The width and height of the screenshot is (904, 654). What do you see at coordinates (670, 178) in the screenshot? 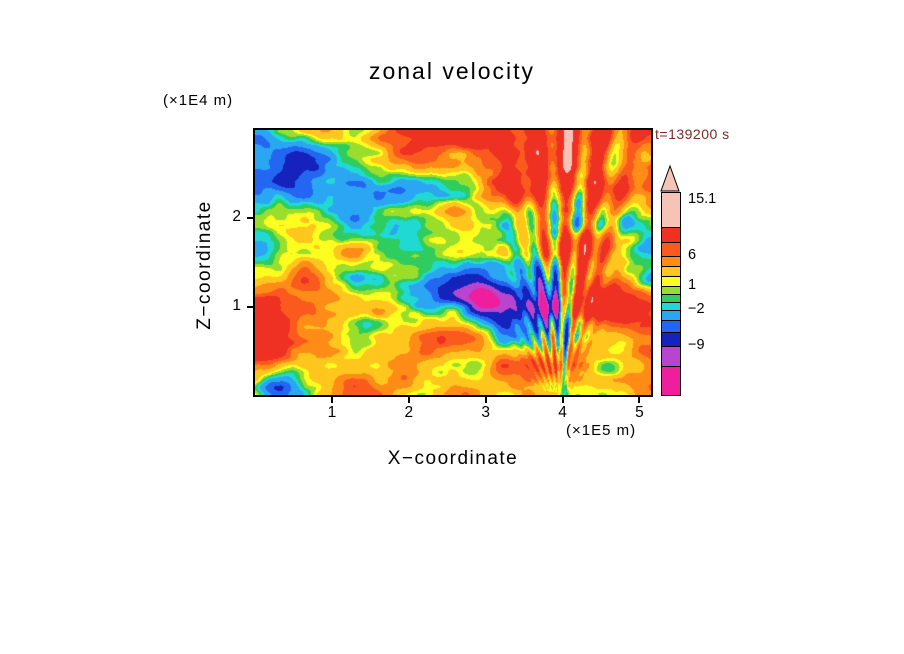
I see `colorbar-arrow-tip-icon` at bounding box center [670, 178].